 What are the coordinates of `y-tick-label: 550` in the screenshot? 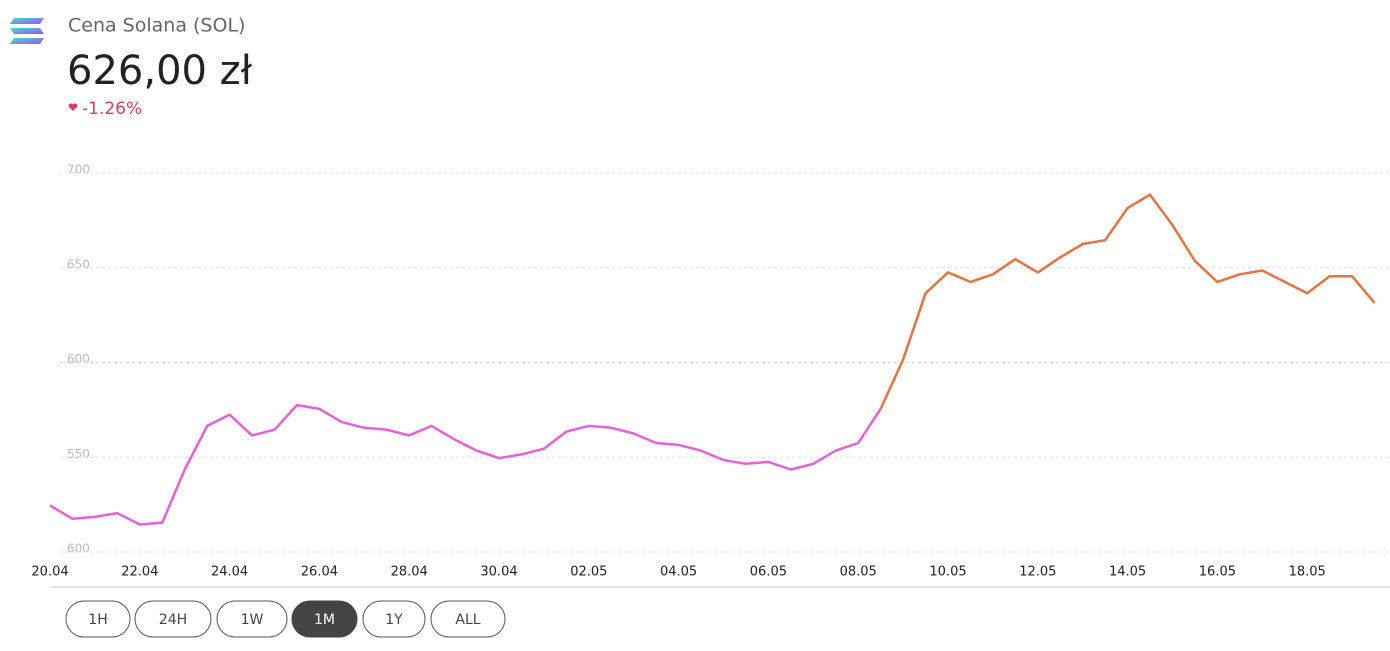 It's located at (78, 454).